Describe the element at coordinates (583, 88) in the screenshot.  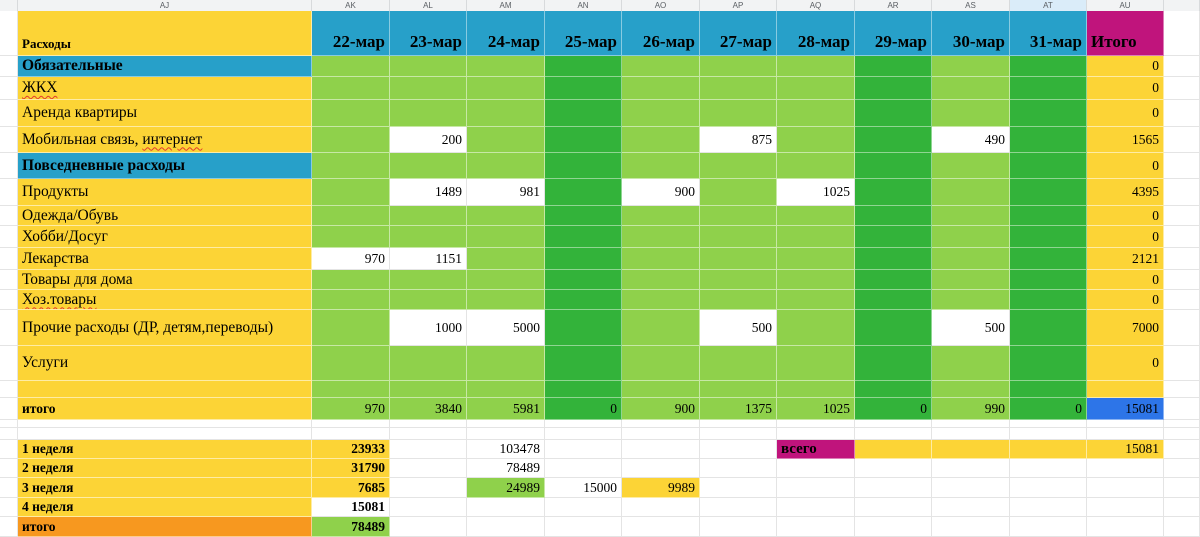
I see `cell-AN-r3` at that location.